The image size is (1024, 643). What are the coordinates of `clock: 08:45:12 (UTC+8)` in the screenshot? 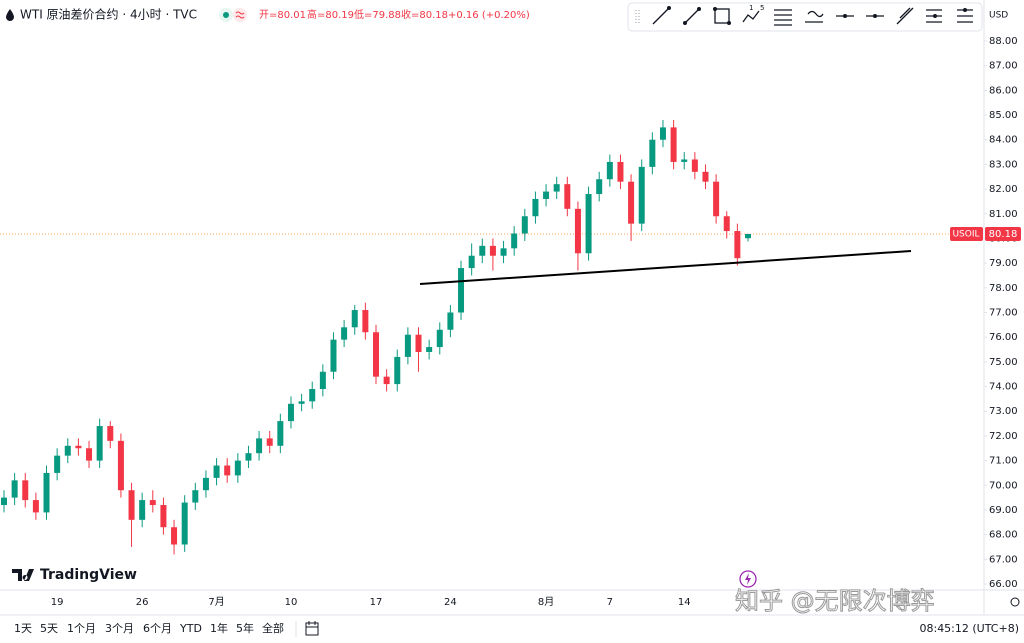 It's located at (969, 628).